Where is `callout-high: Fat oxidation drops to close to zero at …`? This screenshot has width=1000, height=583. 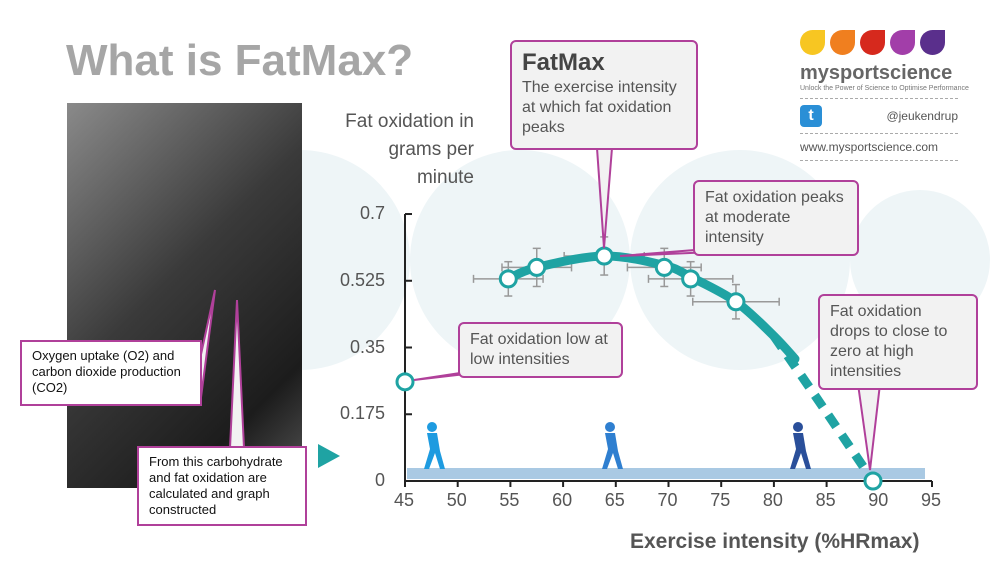
callout-high: Fat oxidation drops to close to zero at … is located at coordinates (898, 342).